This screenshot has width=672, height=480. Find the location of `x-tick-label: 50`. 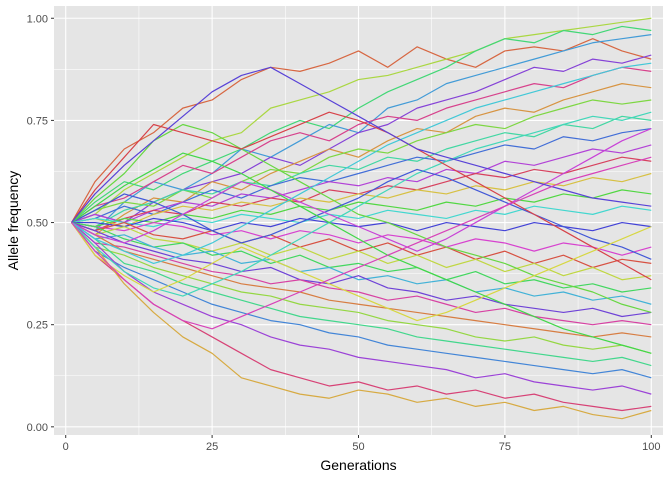

x-tick-label: 50 is located at coordinates (358, 447).